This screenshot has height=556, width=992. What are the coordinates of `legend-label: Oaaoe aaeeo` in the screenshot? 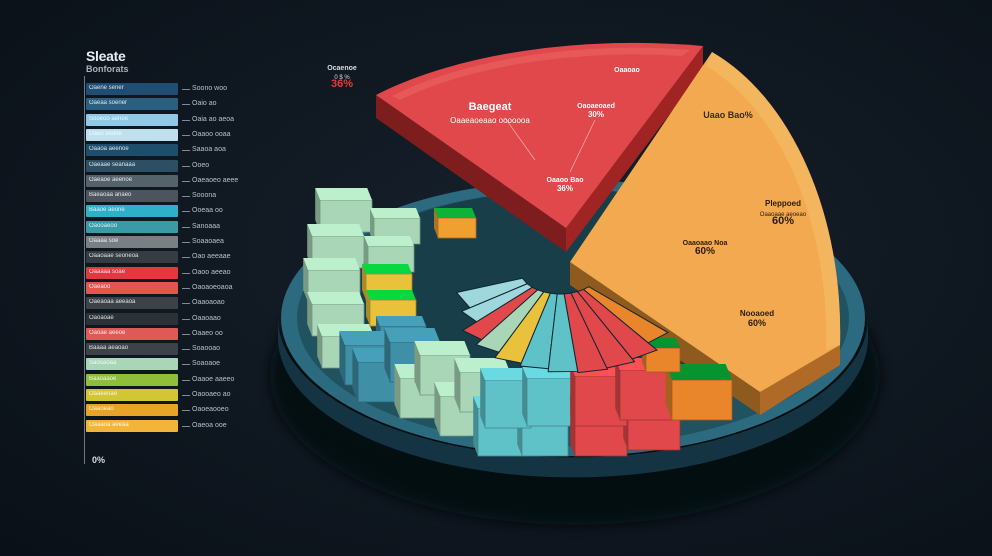 It's located at (213, 379).